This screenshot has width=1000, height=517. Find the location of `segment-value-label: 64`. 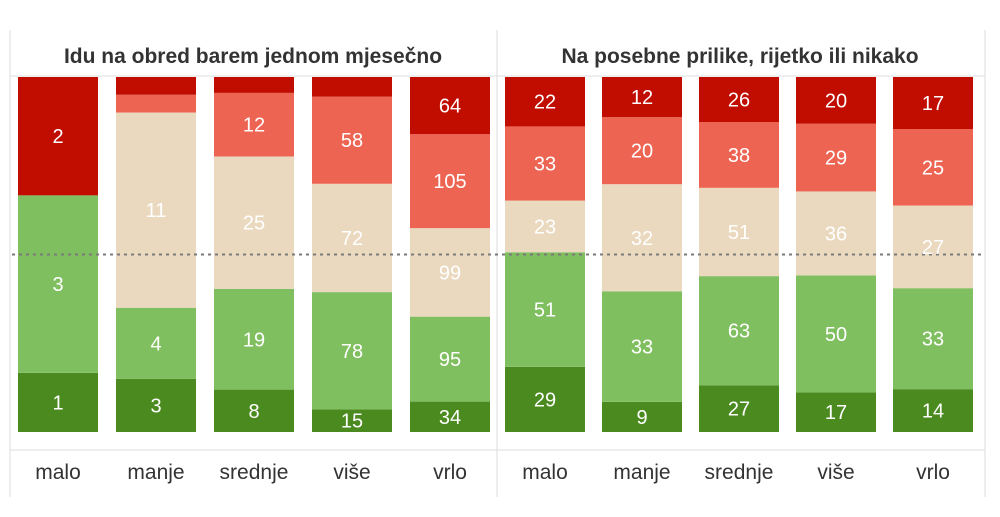

segment-value-label: 64 is located at coordinates (450, 107).